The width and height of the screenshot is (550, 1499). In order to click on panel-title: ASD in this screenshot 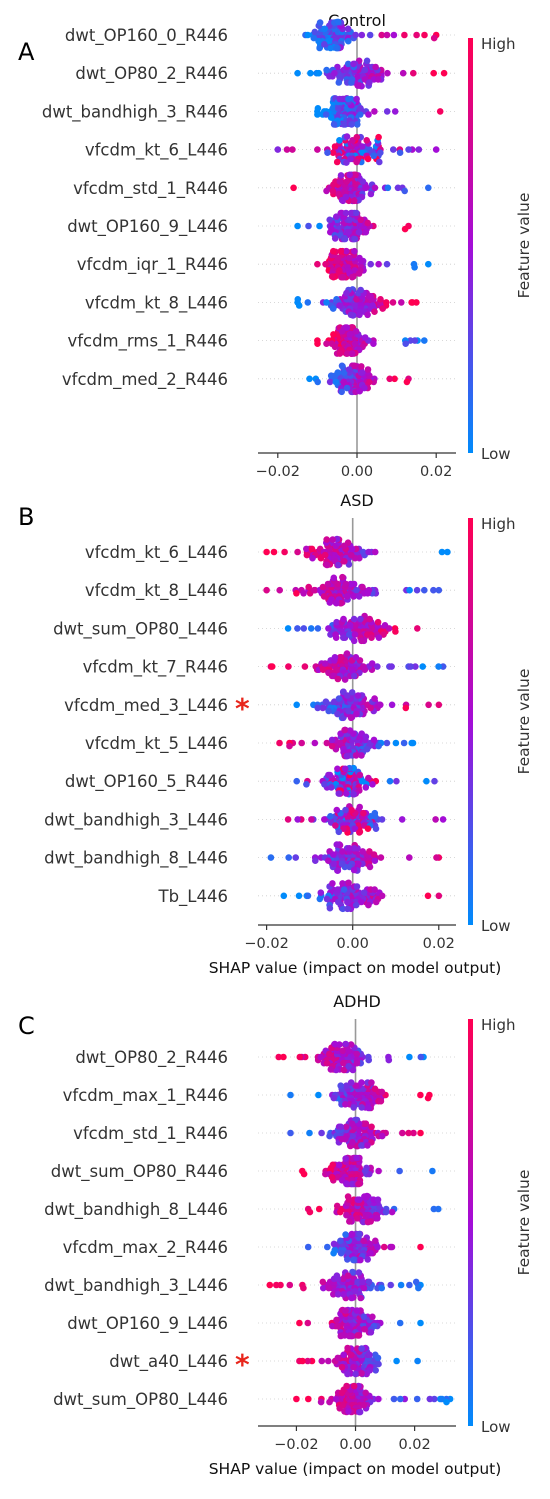, I will do `click(356, 500)`.